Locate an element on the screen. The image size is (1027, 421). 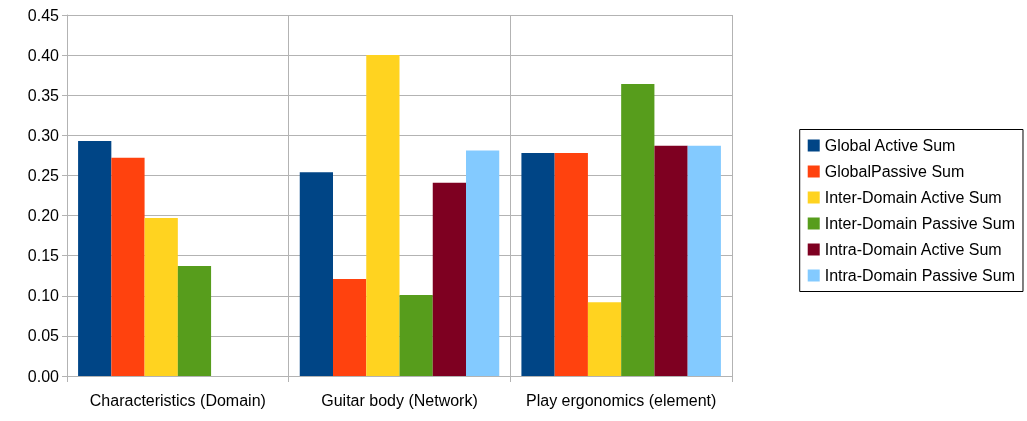
y-tick-label: 0.30 is located at coordinates (43, 135).